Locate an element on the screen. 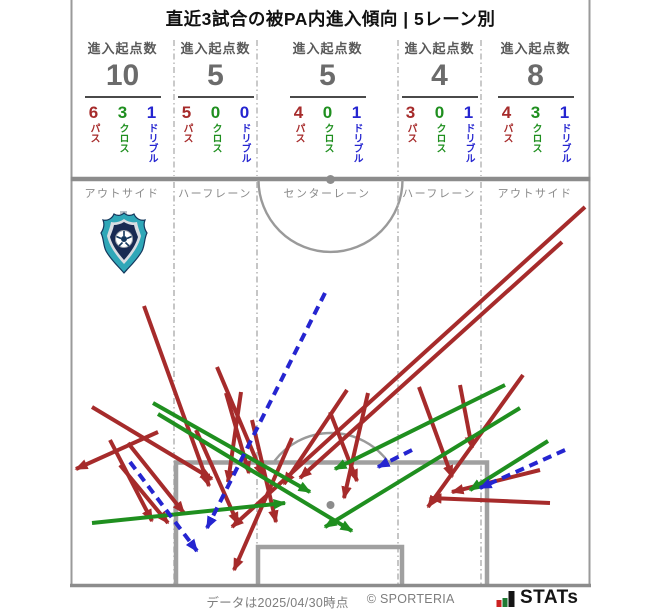  dribble-stat: 0 ドリブル is located at coordinates (244, 133).